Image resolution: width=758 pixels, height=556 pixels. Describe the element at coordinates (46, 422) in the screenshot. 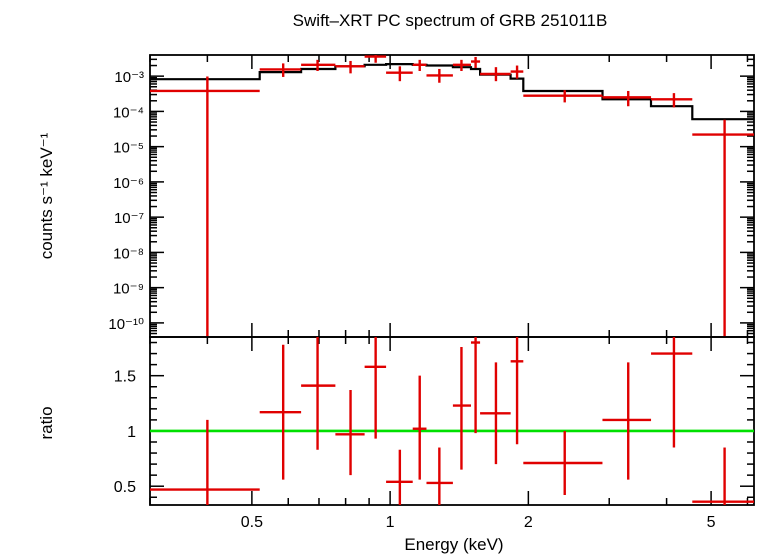

I see `bottom-y-axis-label: ratio` at that location.